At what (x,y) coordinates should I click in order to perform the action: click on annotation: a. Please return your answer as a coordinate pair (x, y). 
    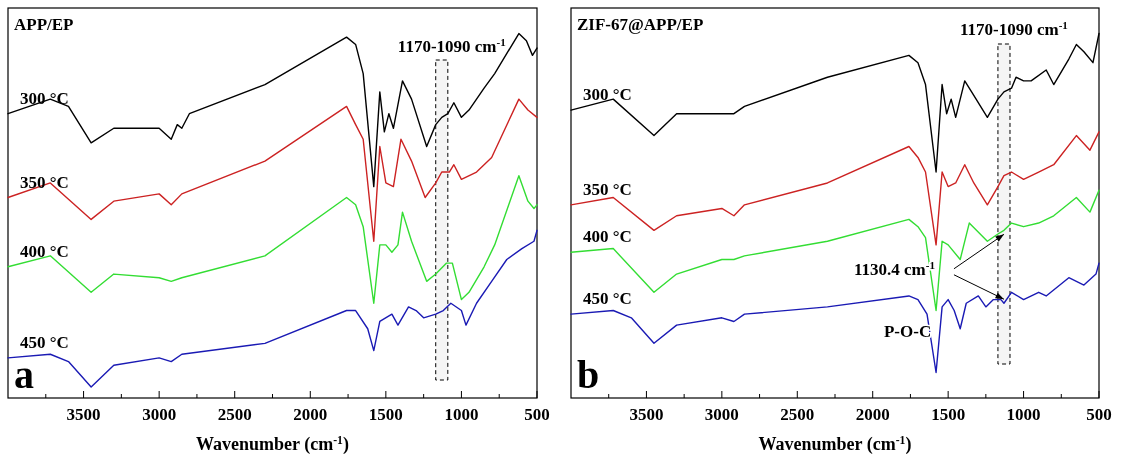
    Looking at the image, I should click on (24, 374).